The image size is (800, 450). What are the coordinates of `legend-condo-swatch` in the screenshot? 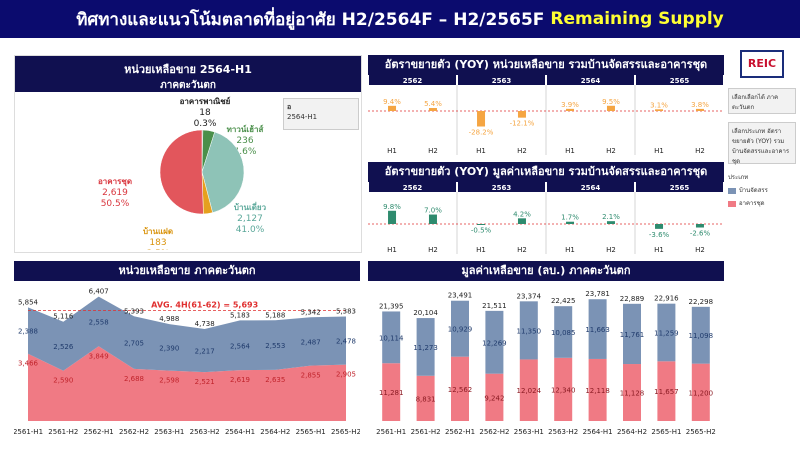 It's located at (732, 203).